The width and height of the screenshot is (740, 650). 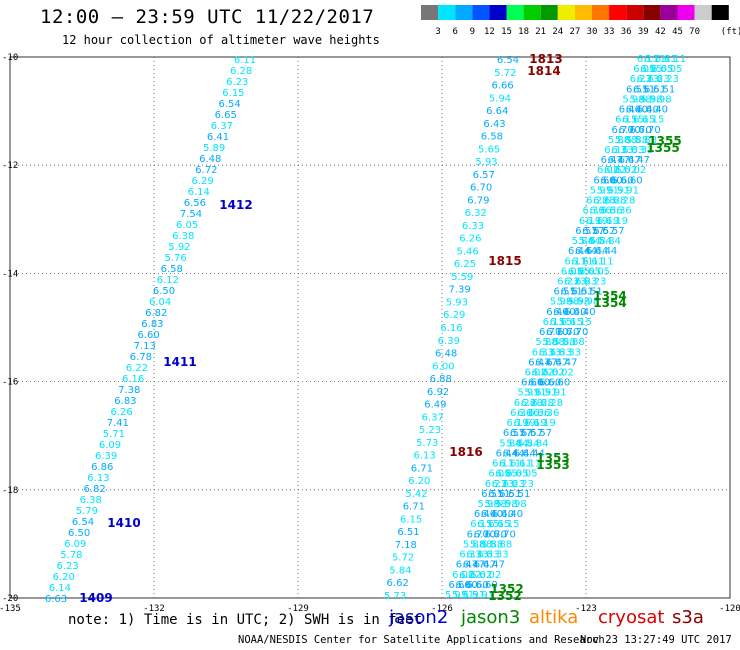 I want to click on swh-value: 6.50, so click(x=79, y=533).